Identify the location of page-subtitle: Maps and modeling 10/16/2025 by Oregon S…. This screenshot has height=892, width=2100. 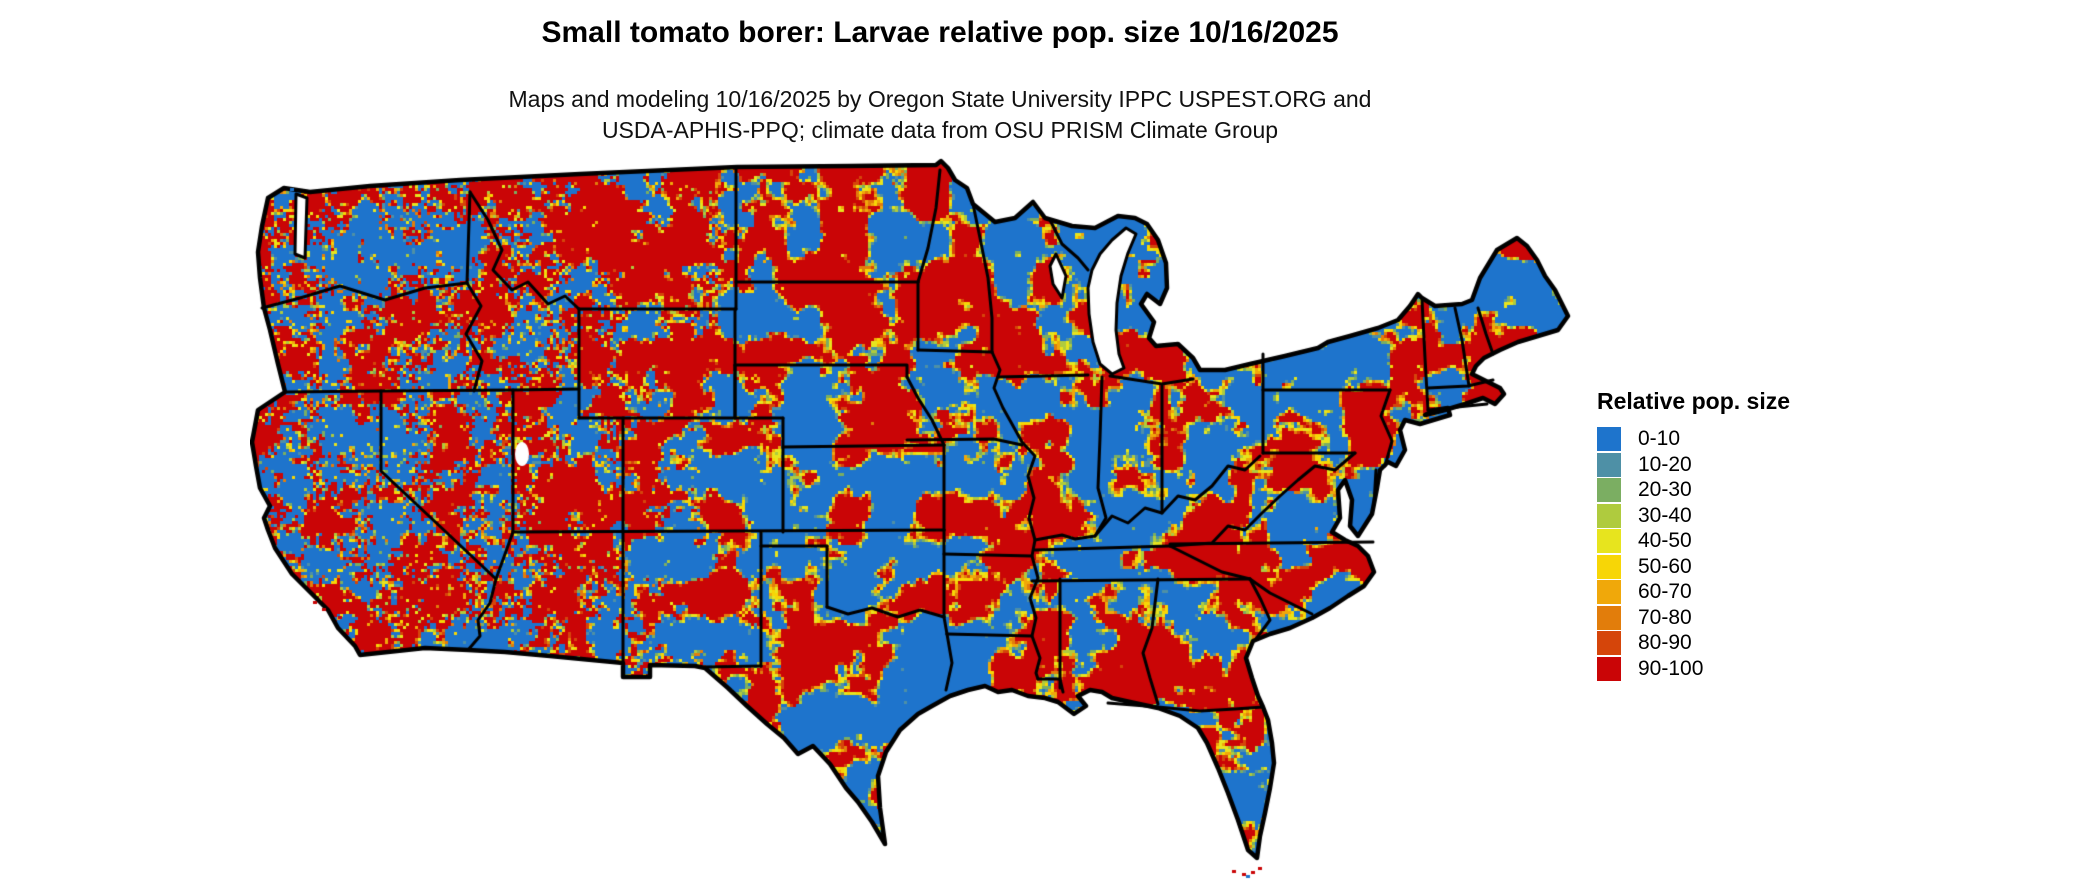
(940, 115).